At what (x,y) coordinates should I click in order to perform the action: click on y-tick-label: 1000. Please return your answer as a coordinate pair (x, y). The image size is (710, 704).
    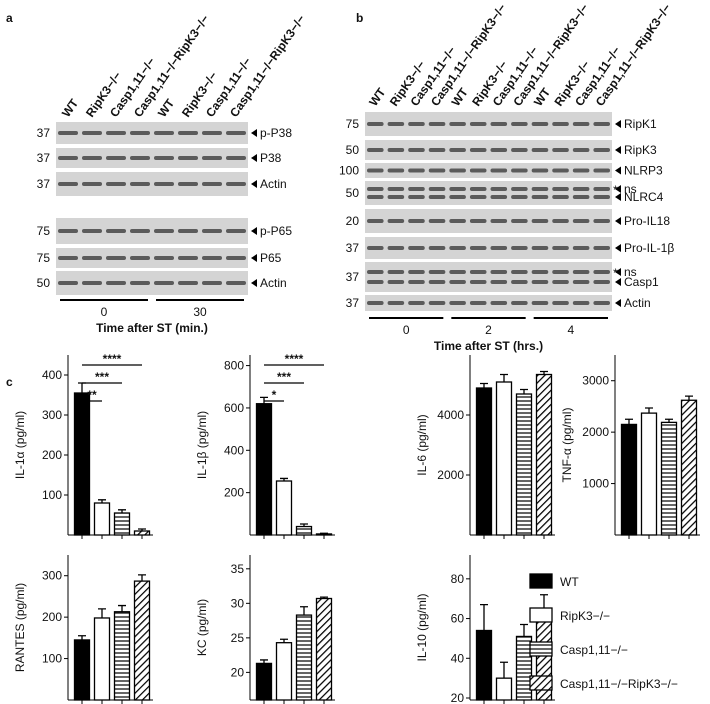
    Looking at the image, I should click on (595, 484).